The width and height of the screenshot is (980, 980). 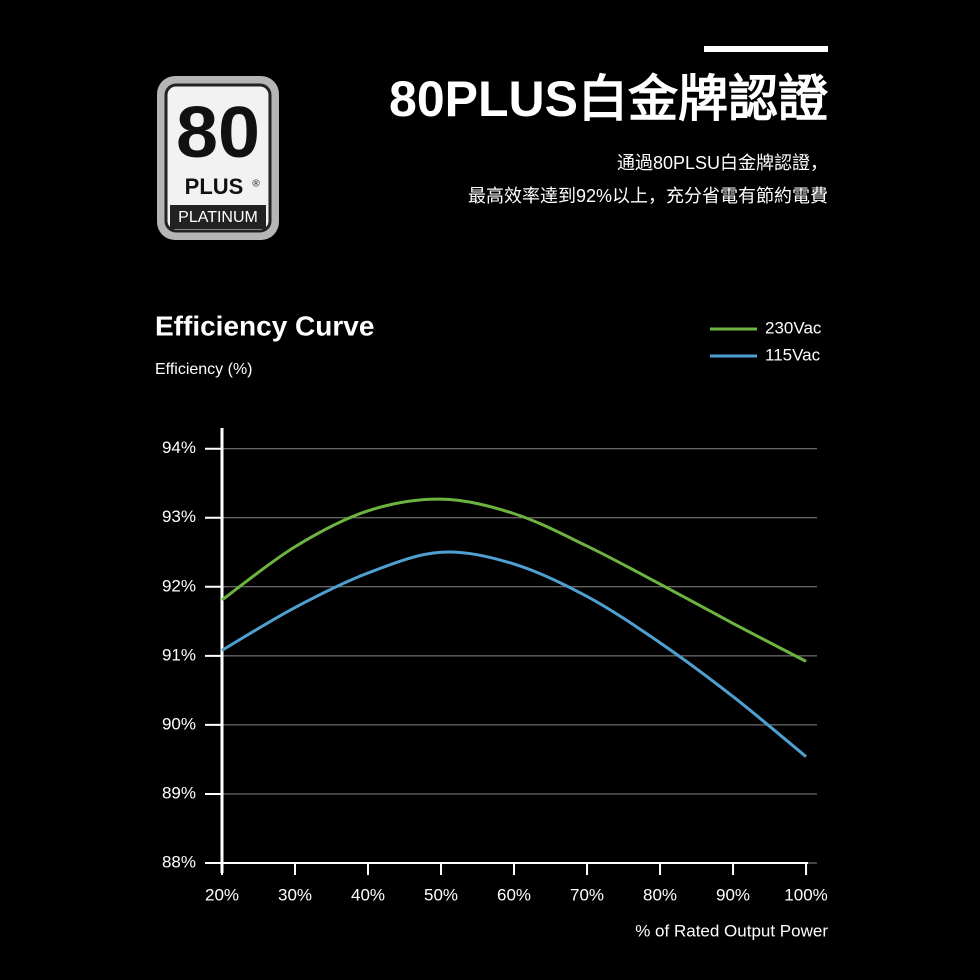 I want to click on y-tick-label: 90%, so click(x=179, y=723).